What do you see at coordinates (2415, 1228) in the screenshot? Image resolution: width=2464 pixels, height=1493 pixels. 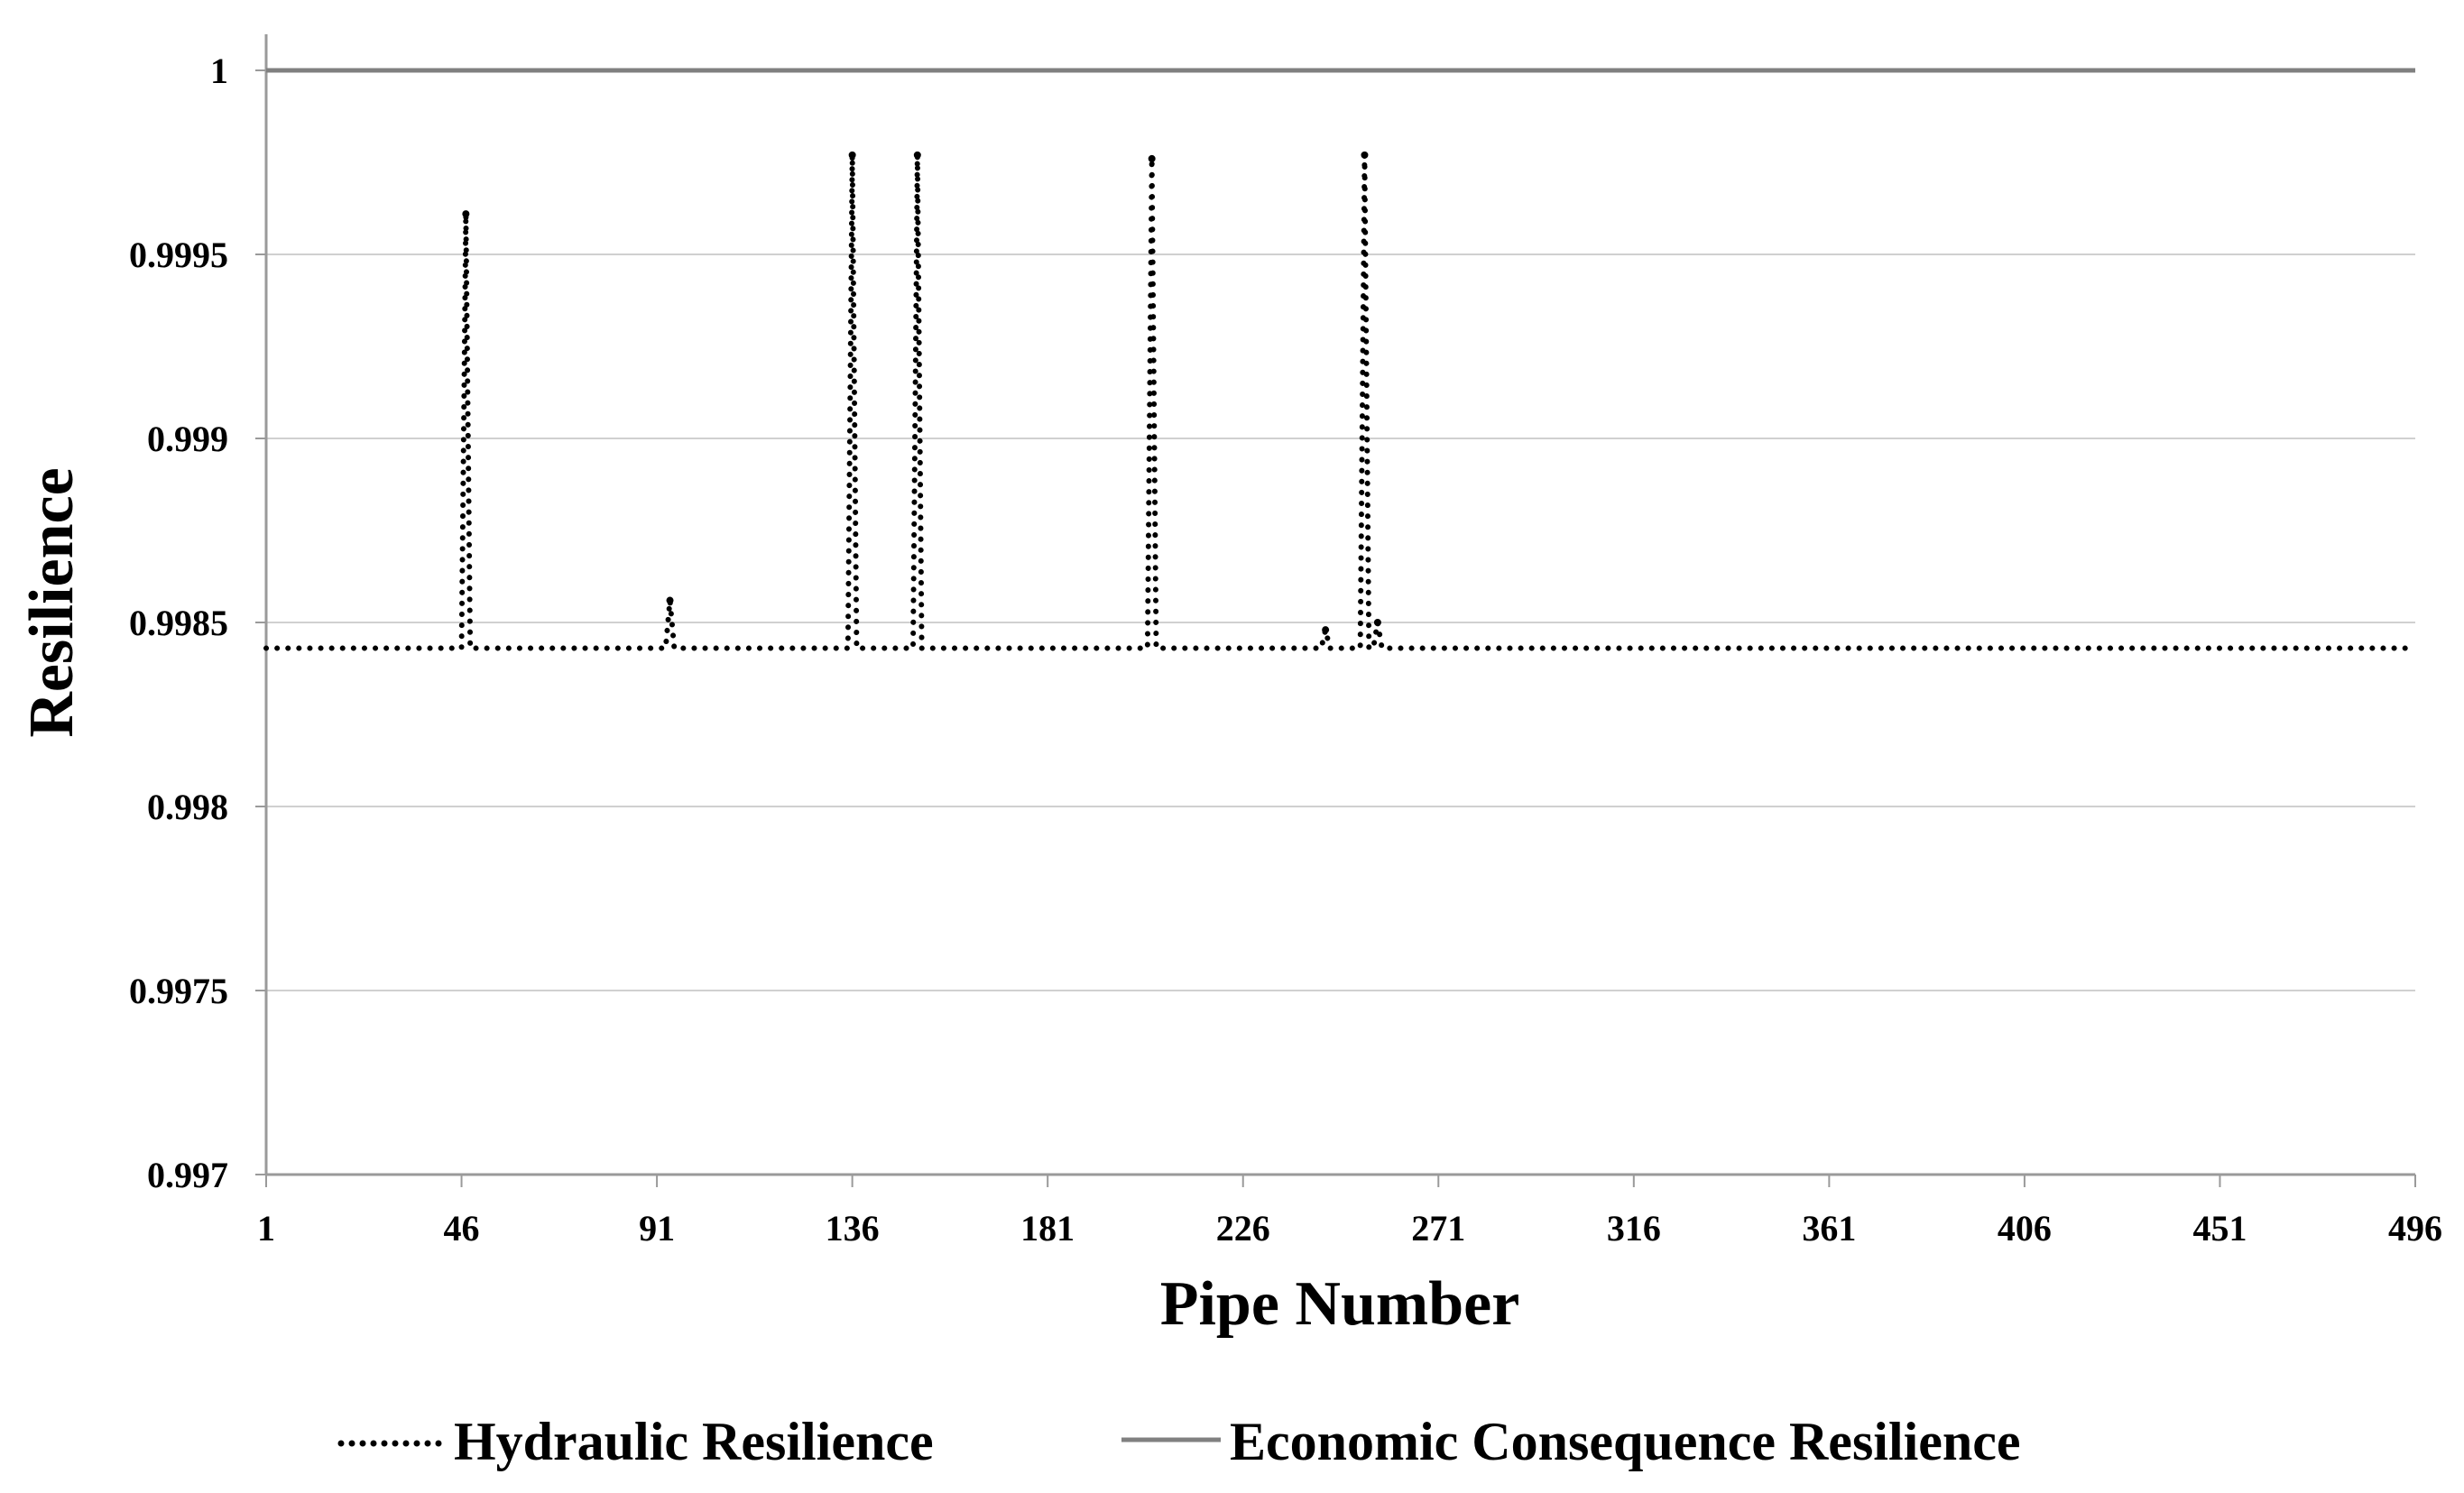 I see `x-tick-label: 496` at bounding box center [2415, 1228].